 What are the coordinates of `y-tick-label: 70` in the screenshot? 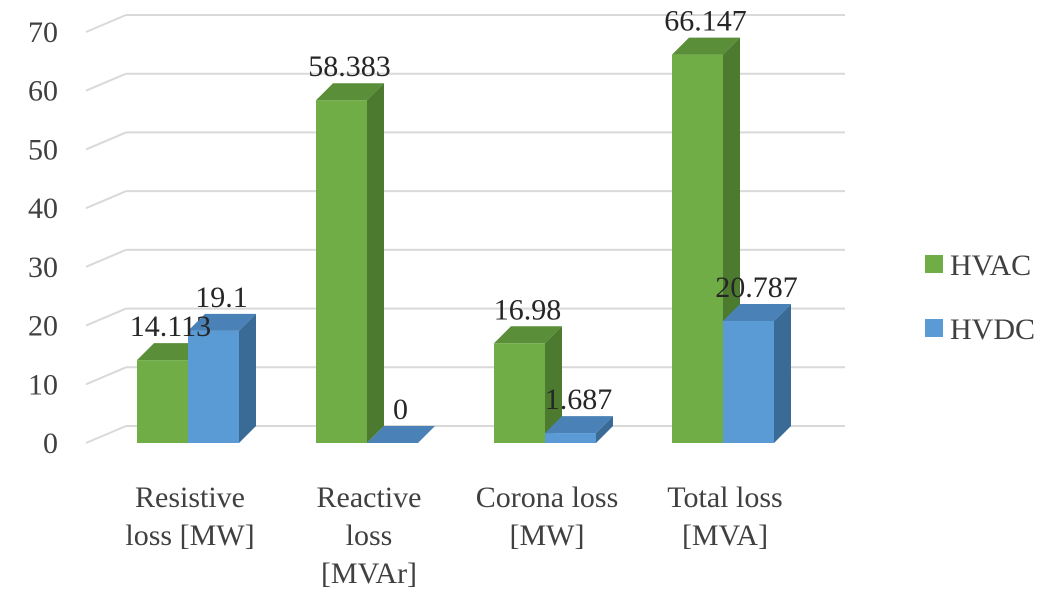 It's located at (43, 32).